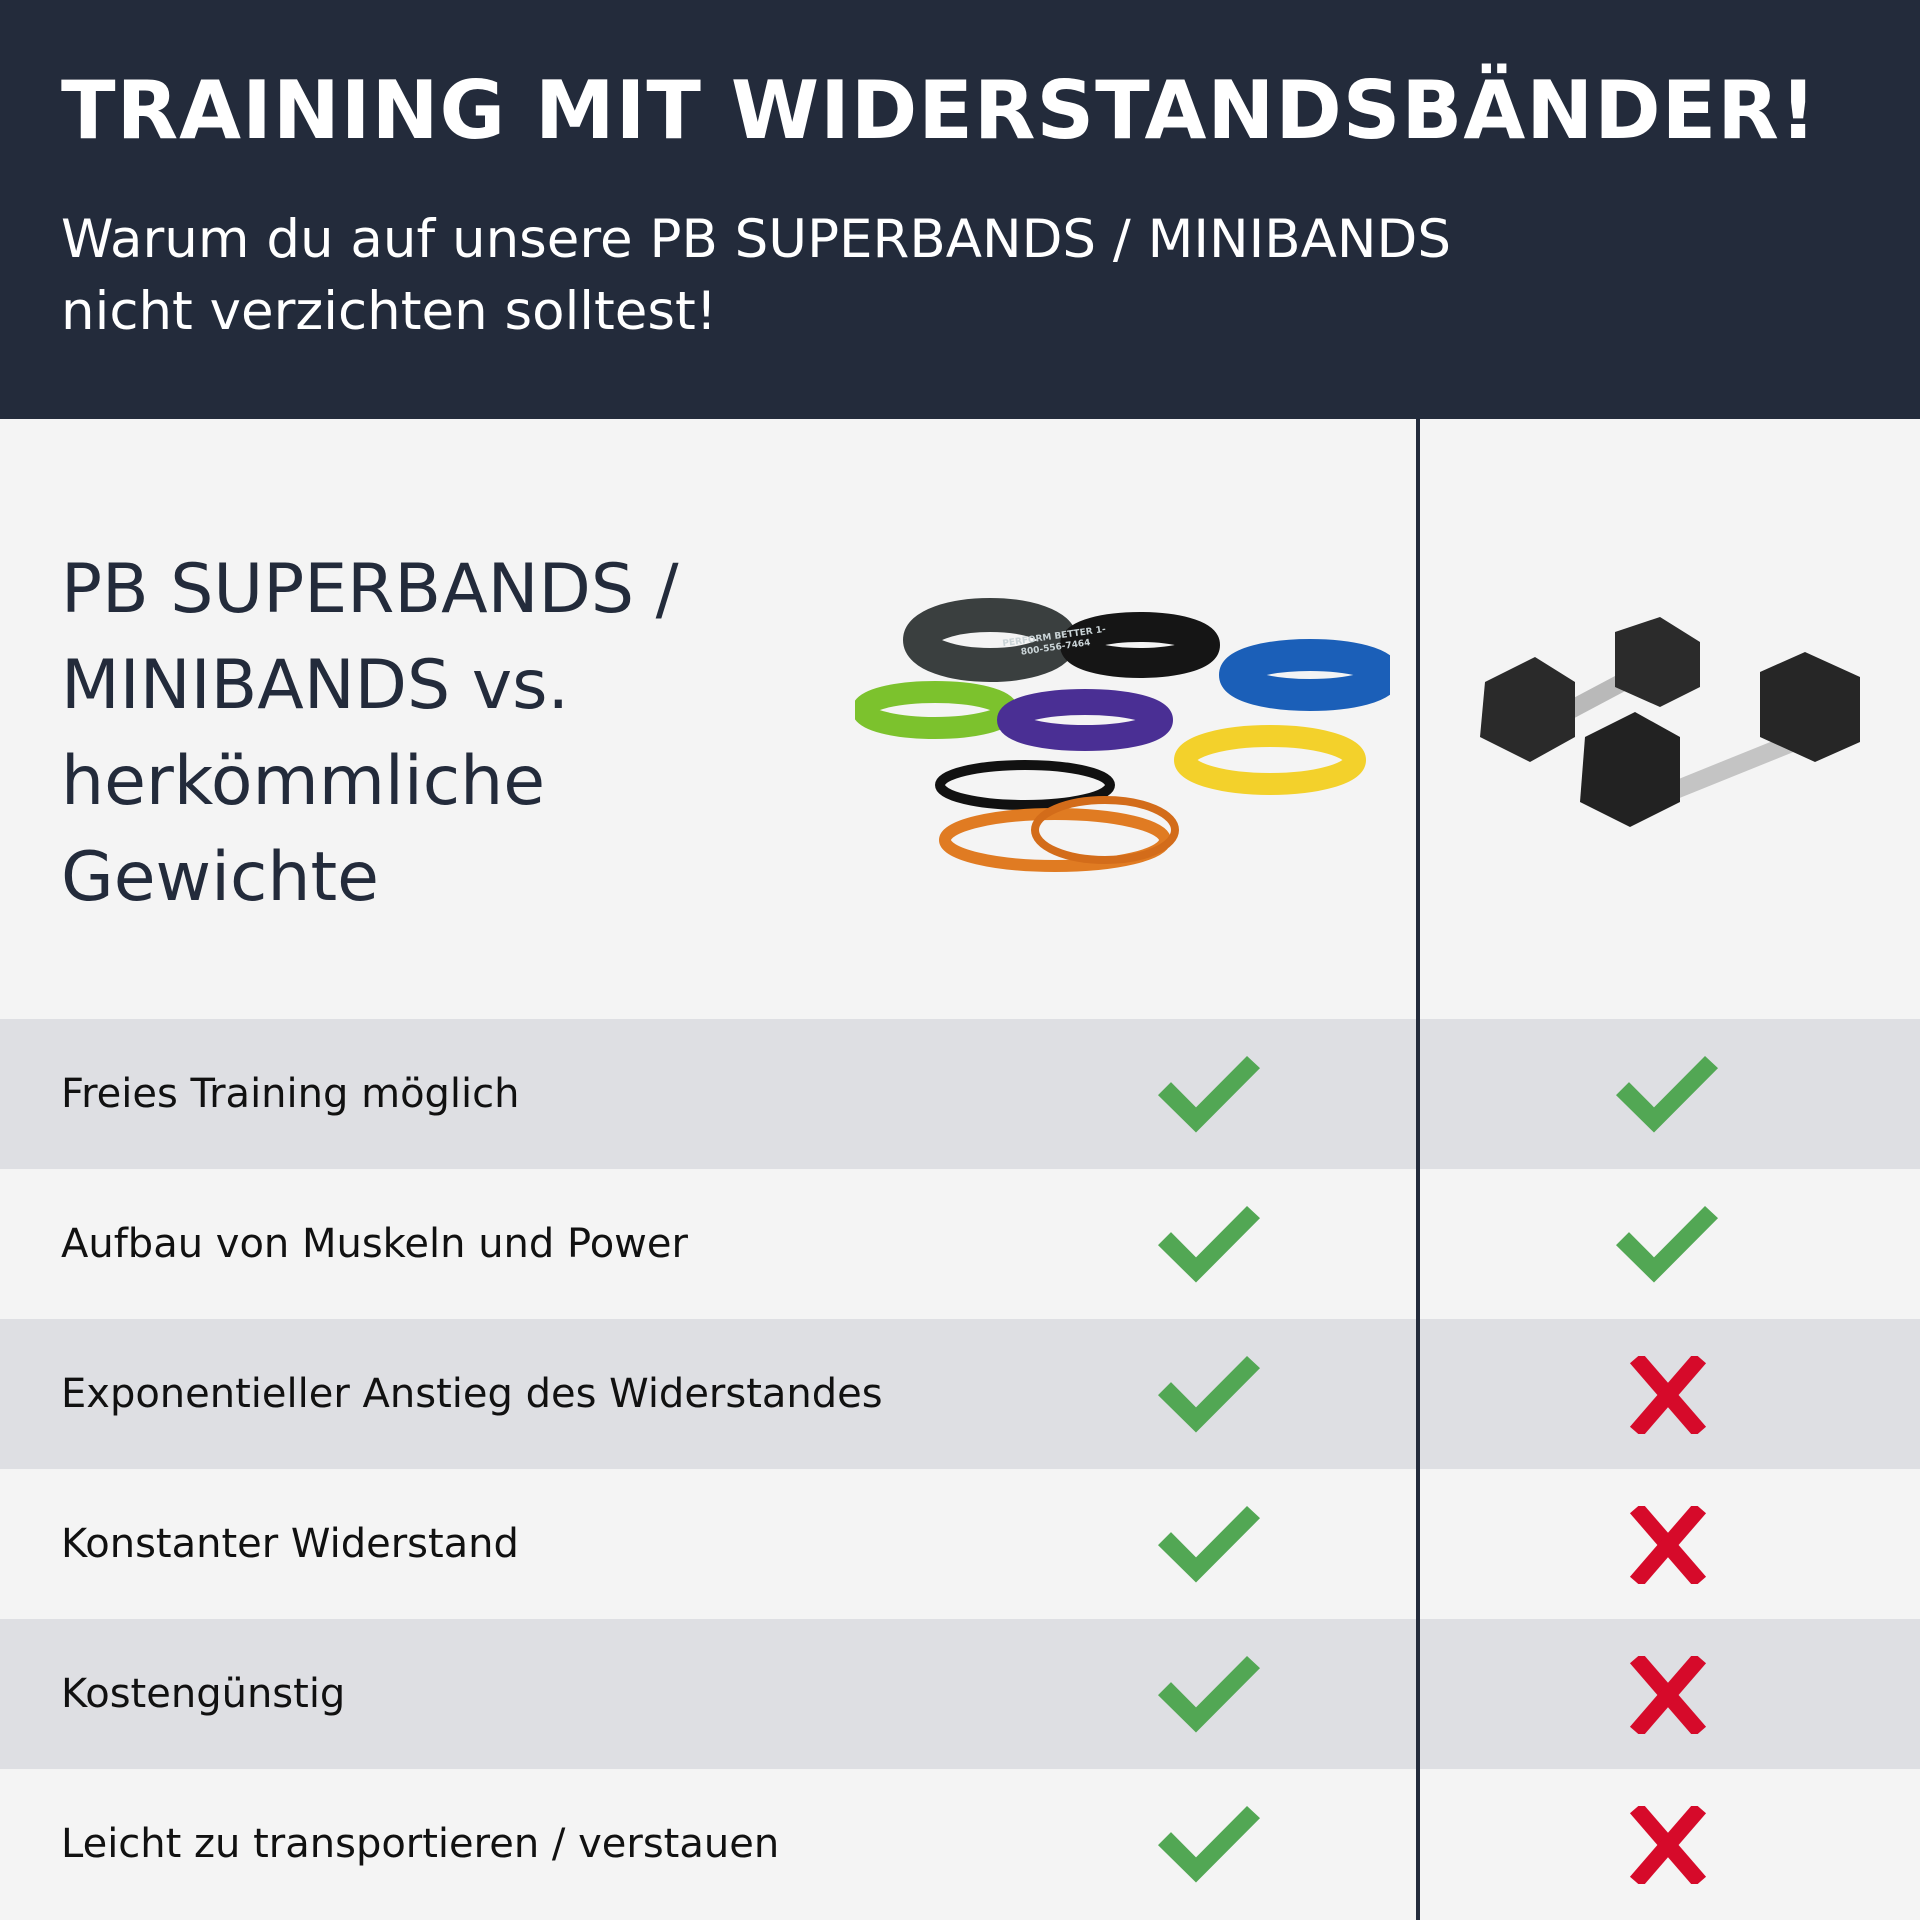  Describe the element at coordinates (960, 1394) in the screenshot. I see `table-row: Exponentieller Anstieg des Widerstandes` at that location.